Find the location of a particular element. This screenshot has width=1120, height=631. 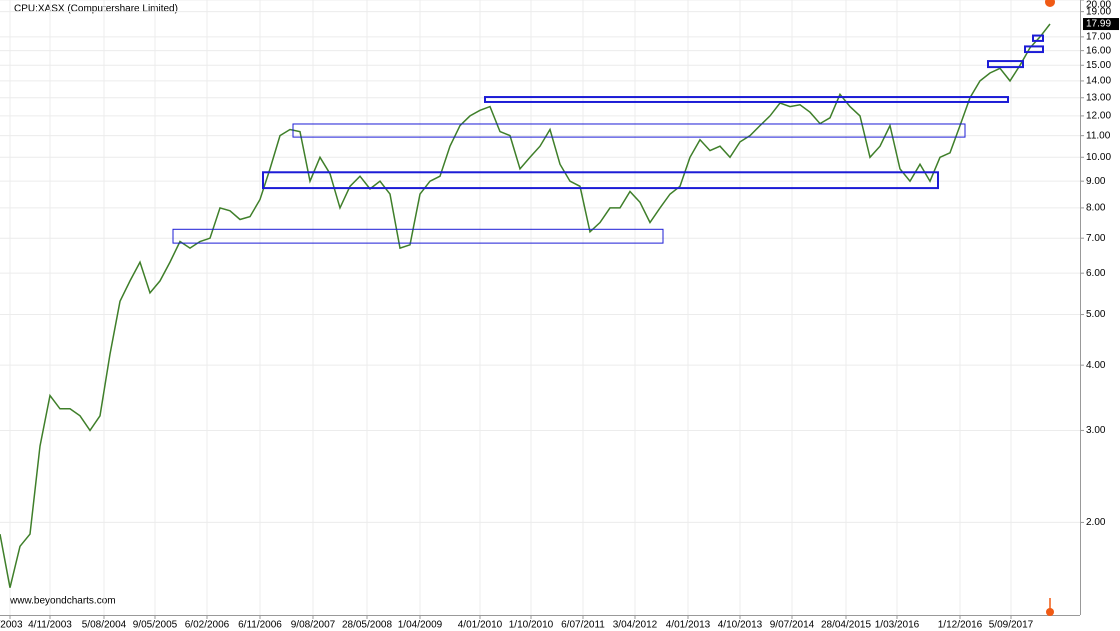

last-price-label: 17.99 is located at coordinates (1098, 24).